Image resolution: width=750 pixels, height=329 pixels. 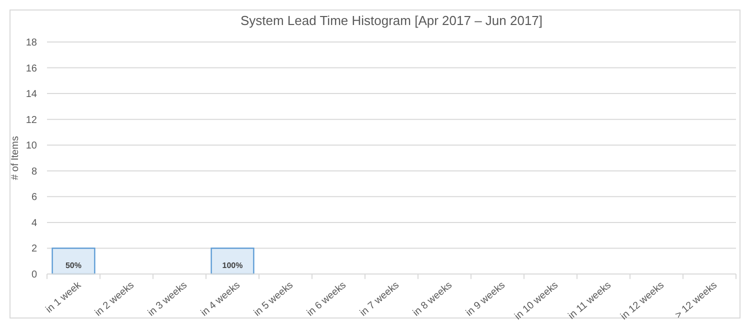 I want to click on chart-title: System Lead Time Histogram [Apr 2017 – Jun 2017], so click(x=391, y=20).